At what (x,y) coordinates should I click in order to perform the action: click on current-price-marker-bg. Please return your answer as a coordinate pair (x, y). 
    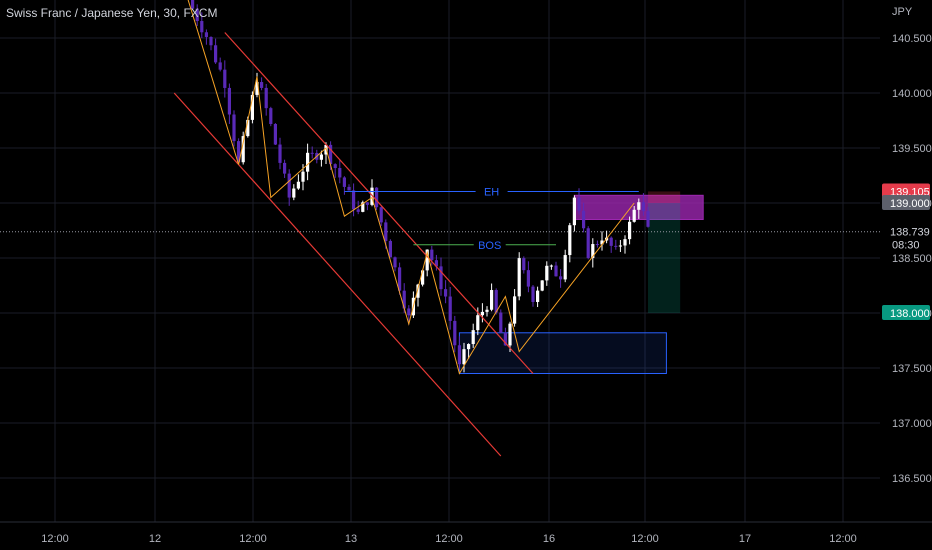
    Looking at the image, I should click on (906, 237).